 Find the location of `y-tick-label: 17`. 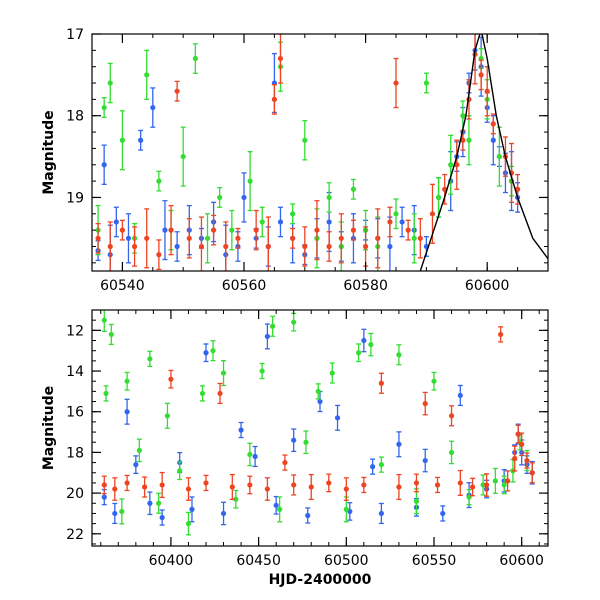

y-tick-label: 17 is located at coordinates (75, 35).